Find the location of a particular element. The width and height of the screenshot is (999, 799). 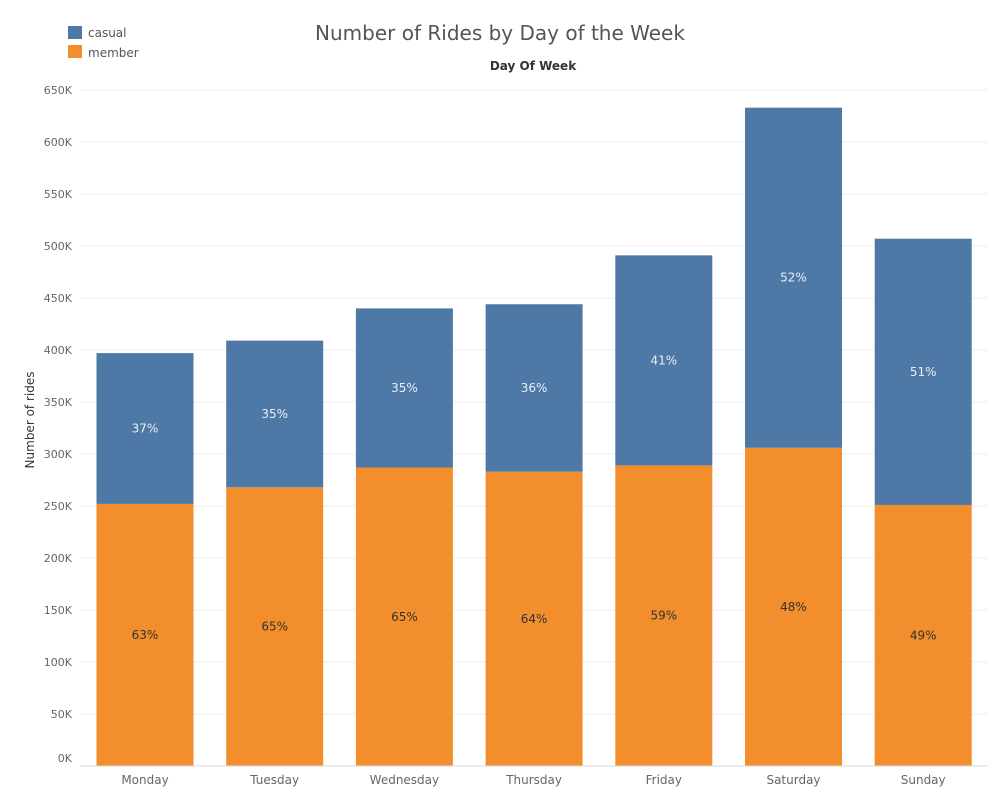

legend-swatch-member is located at coordinates (75, 51).